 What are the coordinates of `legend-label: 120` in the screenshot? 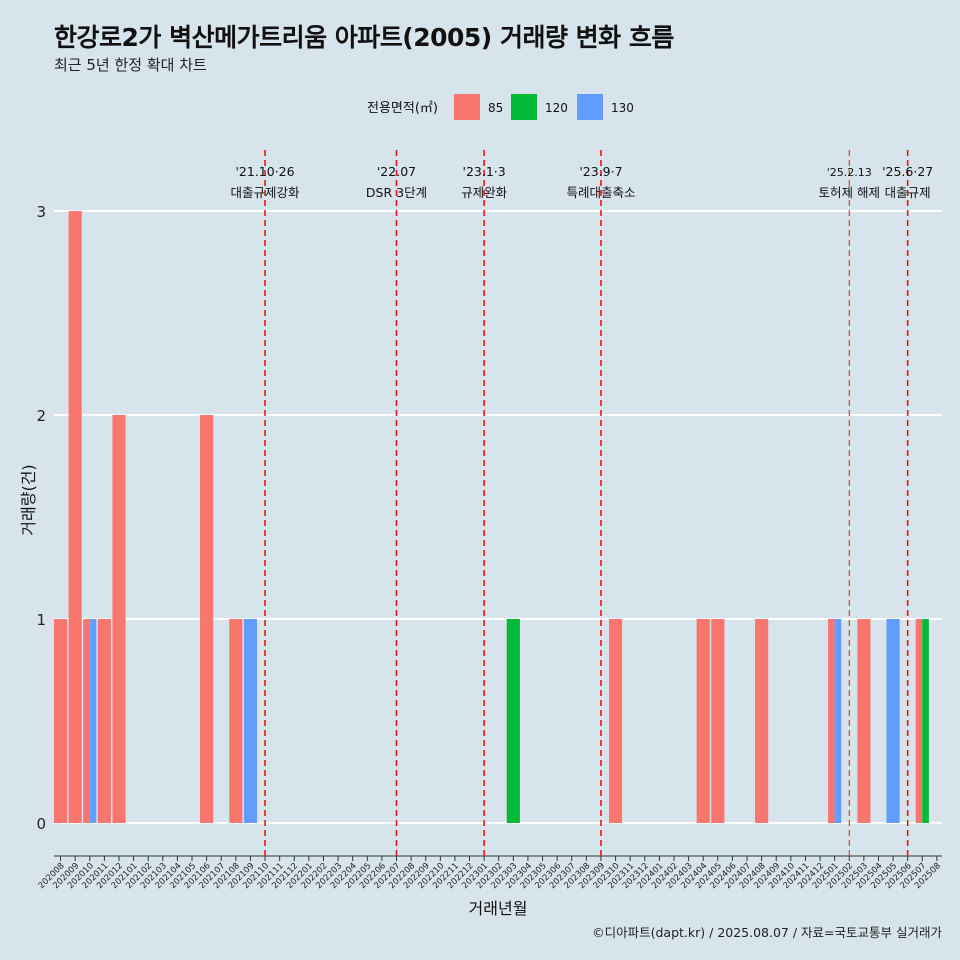 It's located at (556, 108).